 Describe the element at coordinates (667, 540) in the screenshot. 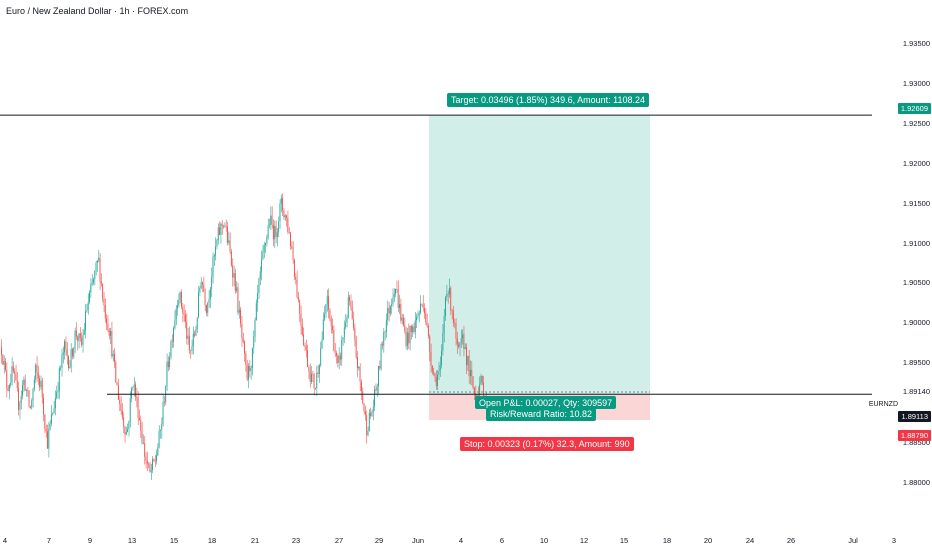

I see `date-tick-label: 18` at that location.